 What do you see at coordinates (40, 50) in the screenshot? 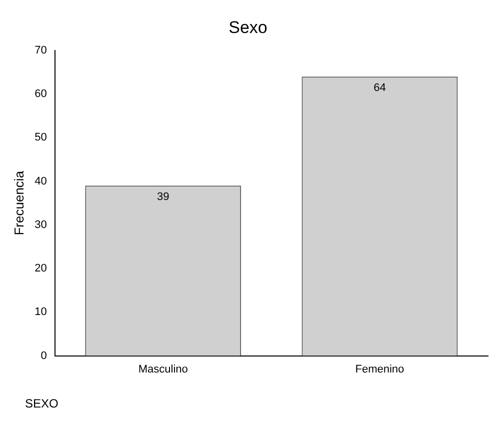
I see `y-tick-label: 70` at bounding box center [40, 50].